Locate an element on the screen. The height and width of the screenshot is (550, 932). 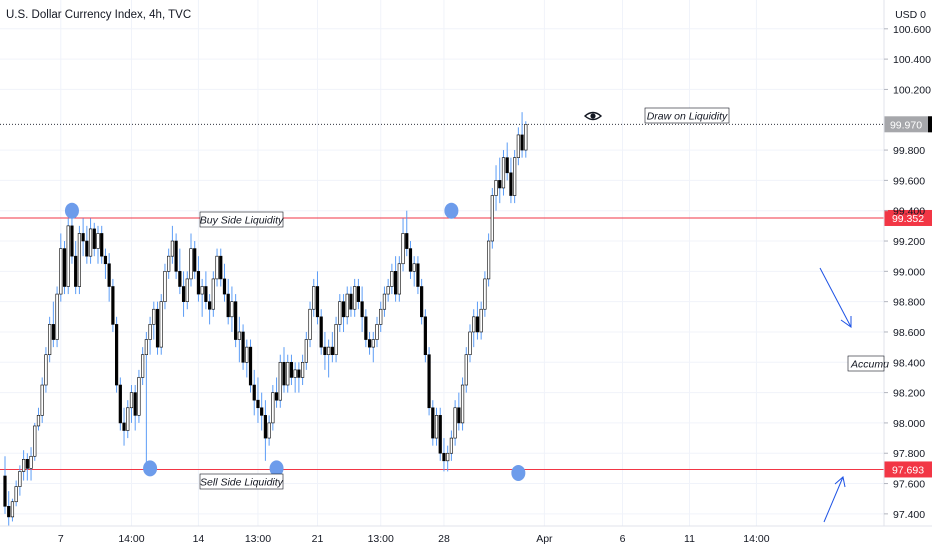
last-price-tag-marker is located at coordinates (930, 124).